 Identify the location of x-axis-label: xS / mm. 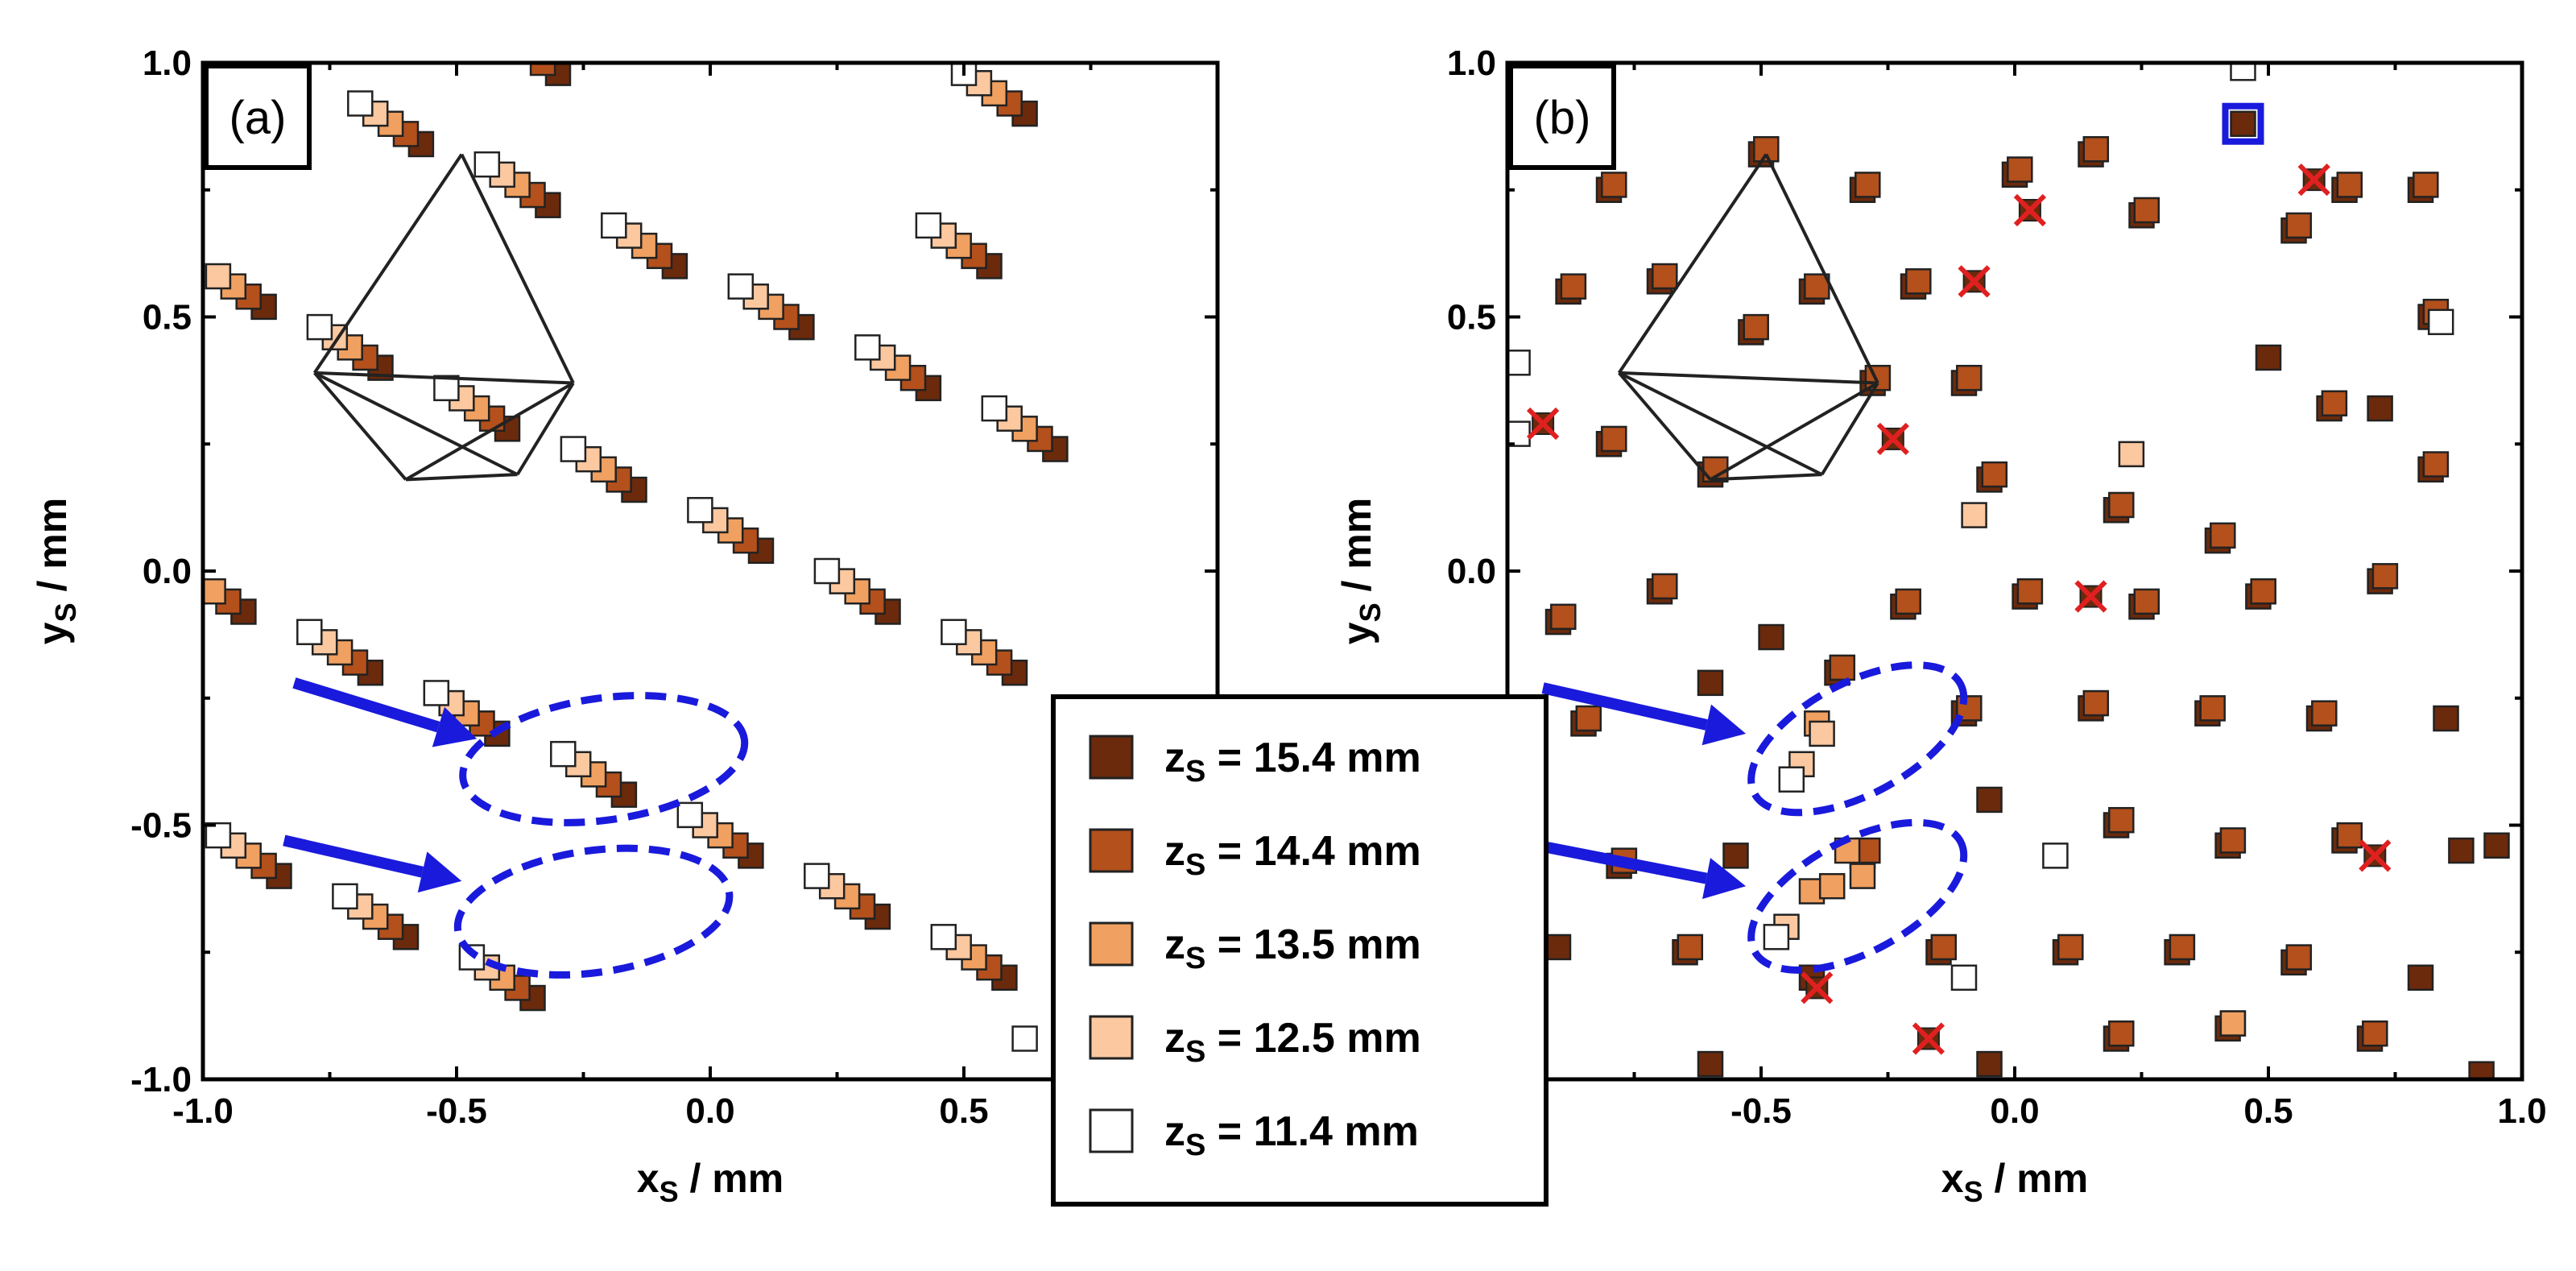
(711, 1182).